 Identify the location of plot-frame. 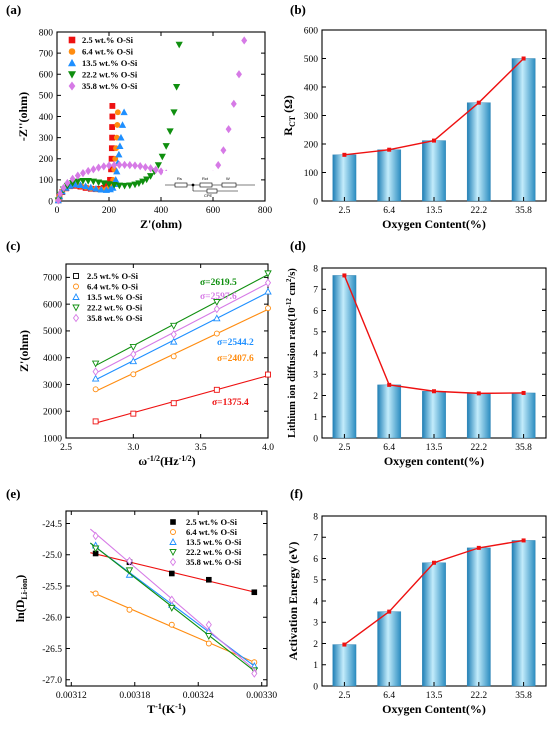
(167, 351).